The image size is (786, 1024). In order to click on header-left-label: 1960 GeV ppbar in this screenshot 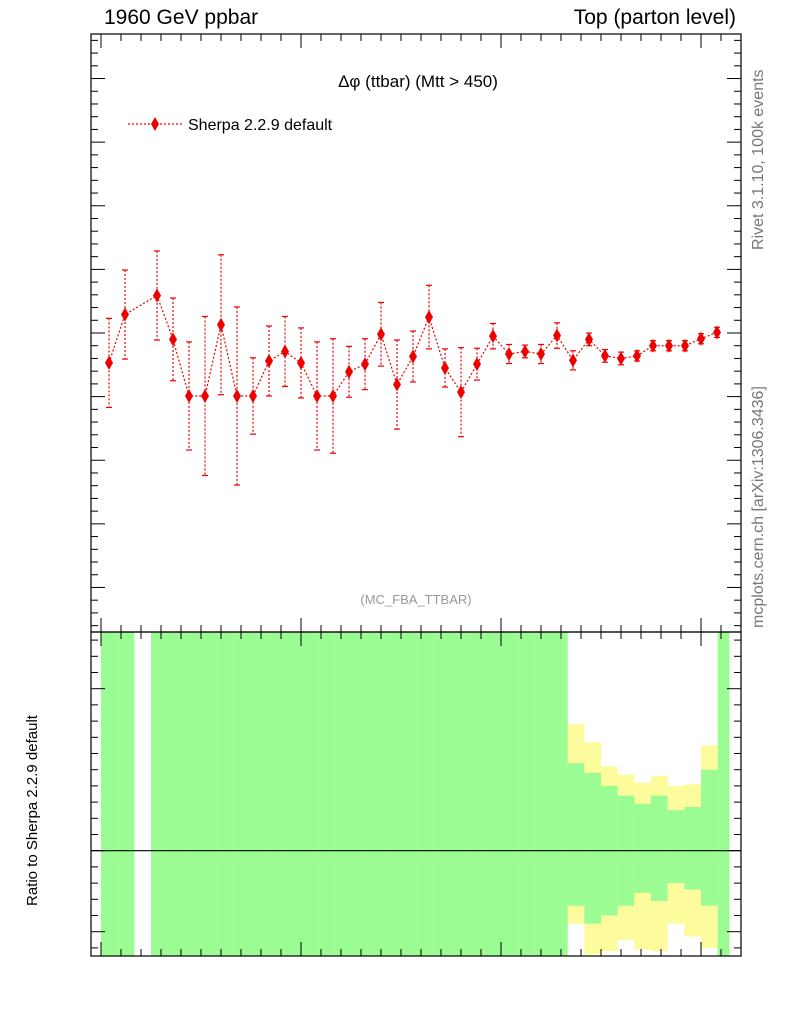, I will do `click(181, 17)`.